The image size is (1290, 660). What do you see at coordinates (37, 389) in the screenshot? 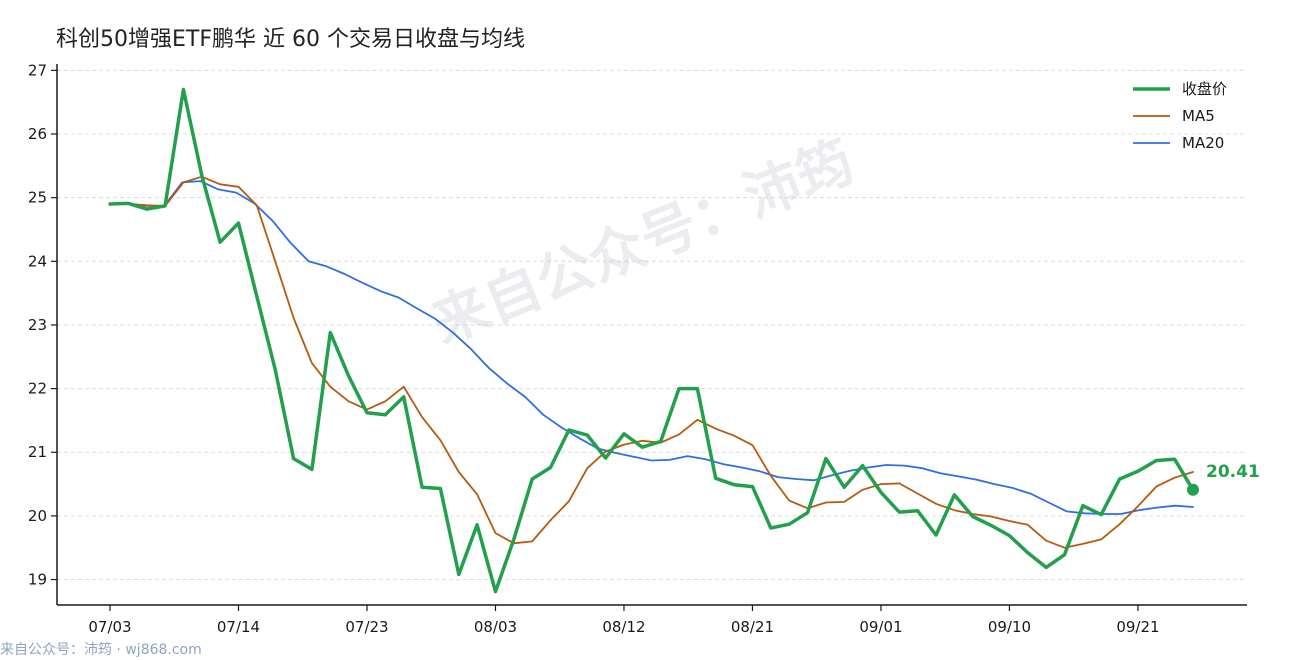
I see `y-tick-label: 22` at bounding box center [37, 389].